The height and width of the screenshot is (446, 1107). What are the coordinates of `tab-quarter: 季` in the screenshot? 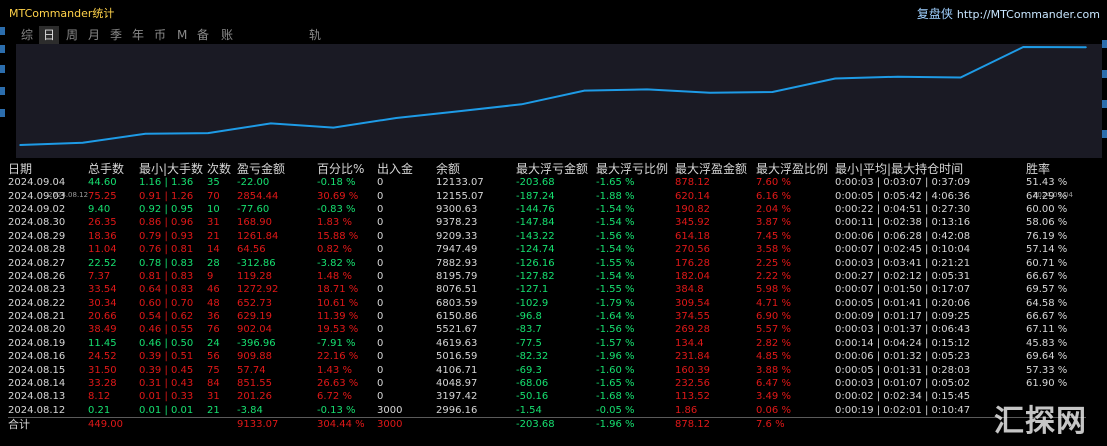 It's located at (116, 35).